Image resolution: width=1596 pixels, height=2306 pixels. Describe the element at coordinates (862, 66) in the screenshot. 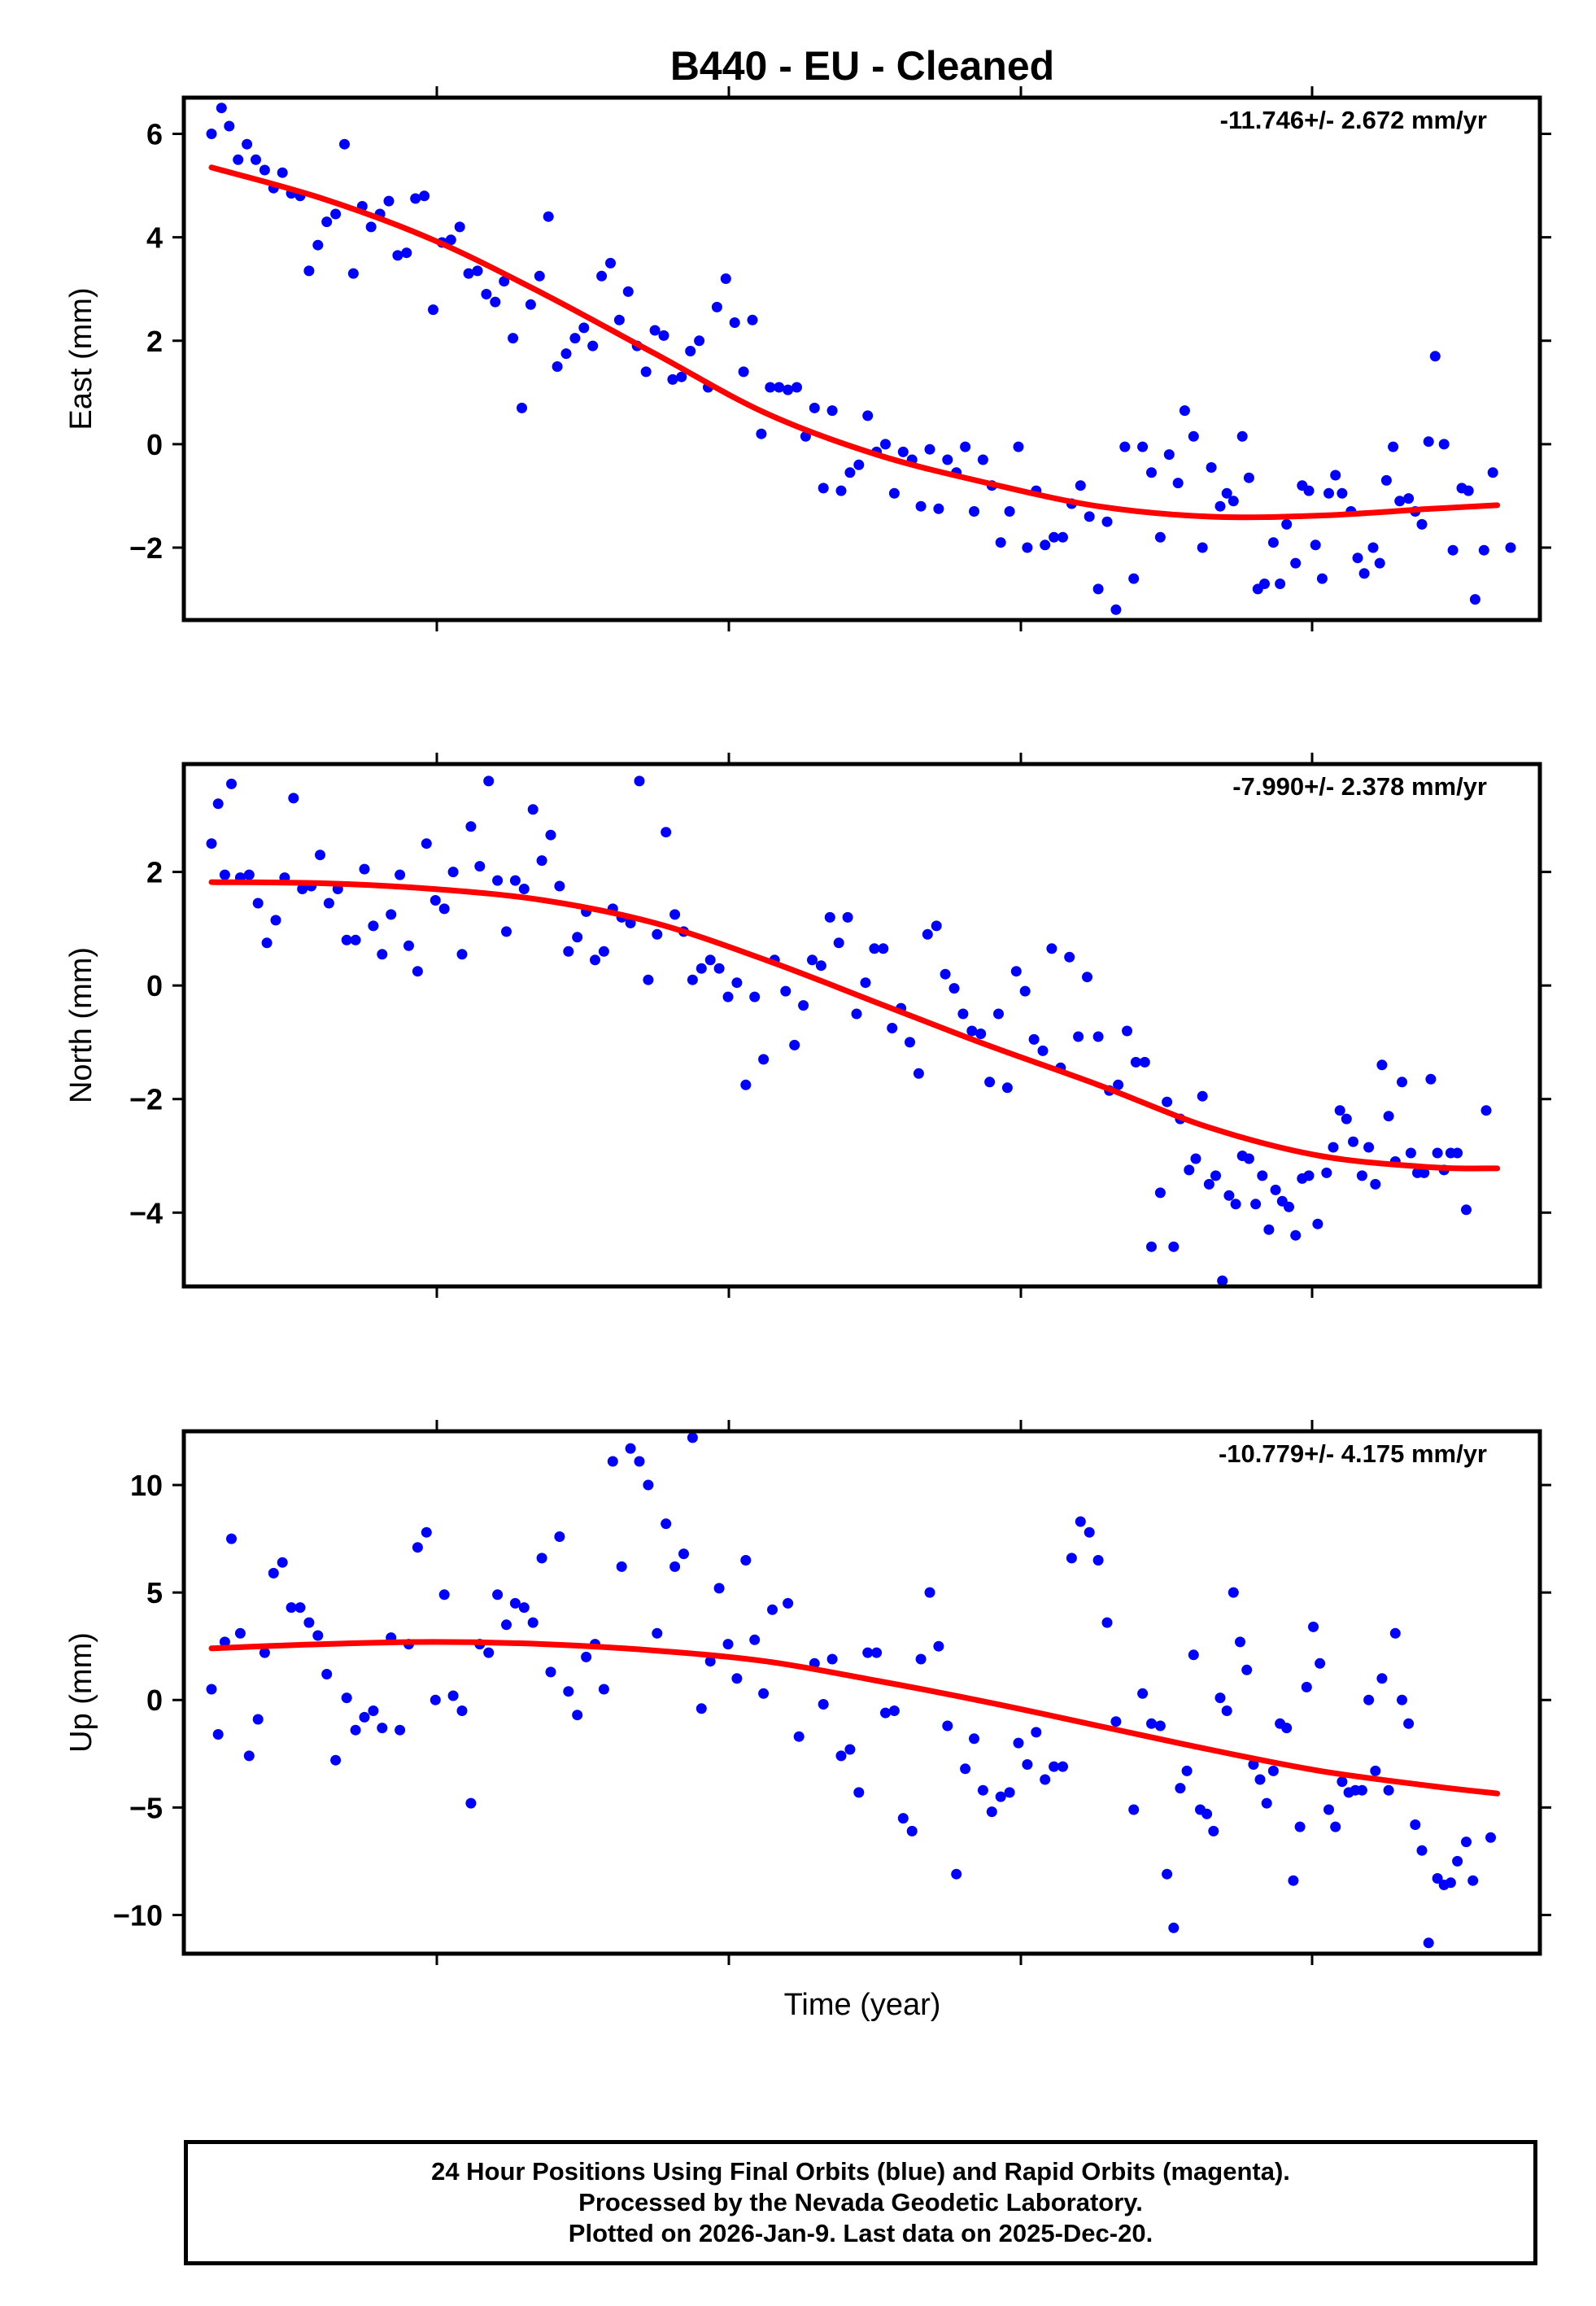

I see `figure-title: B440 - EU - Cleaned` at that location.